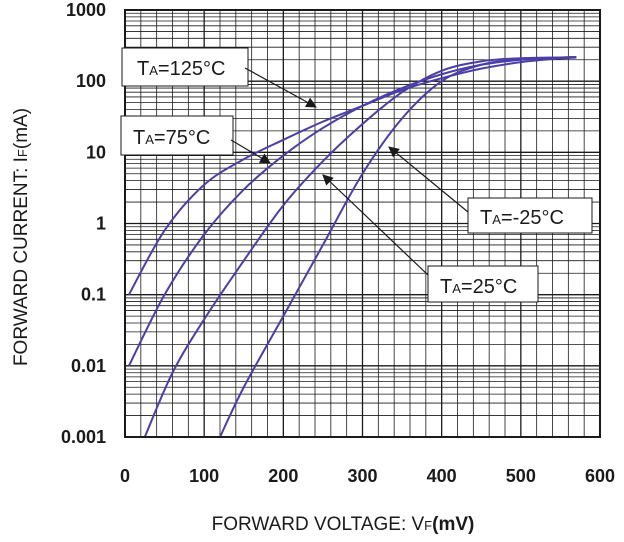  Describe the element at coordinates (453, 524) in the screenshot. I see `x-axis-title-unit: (mV)` at that location.